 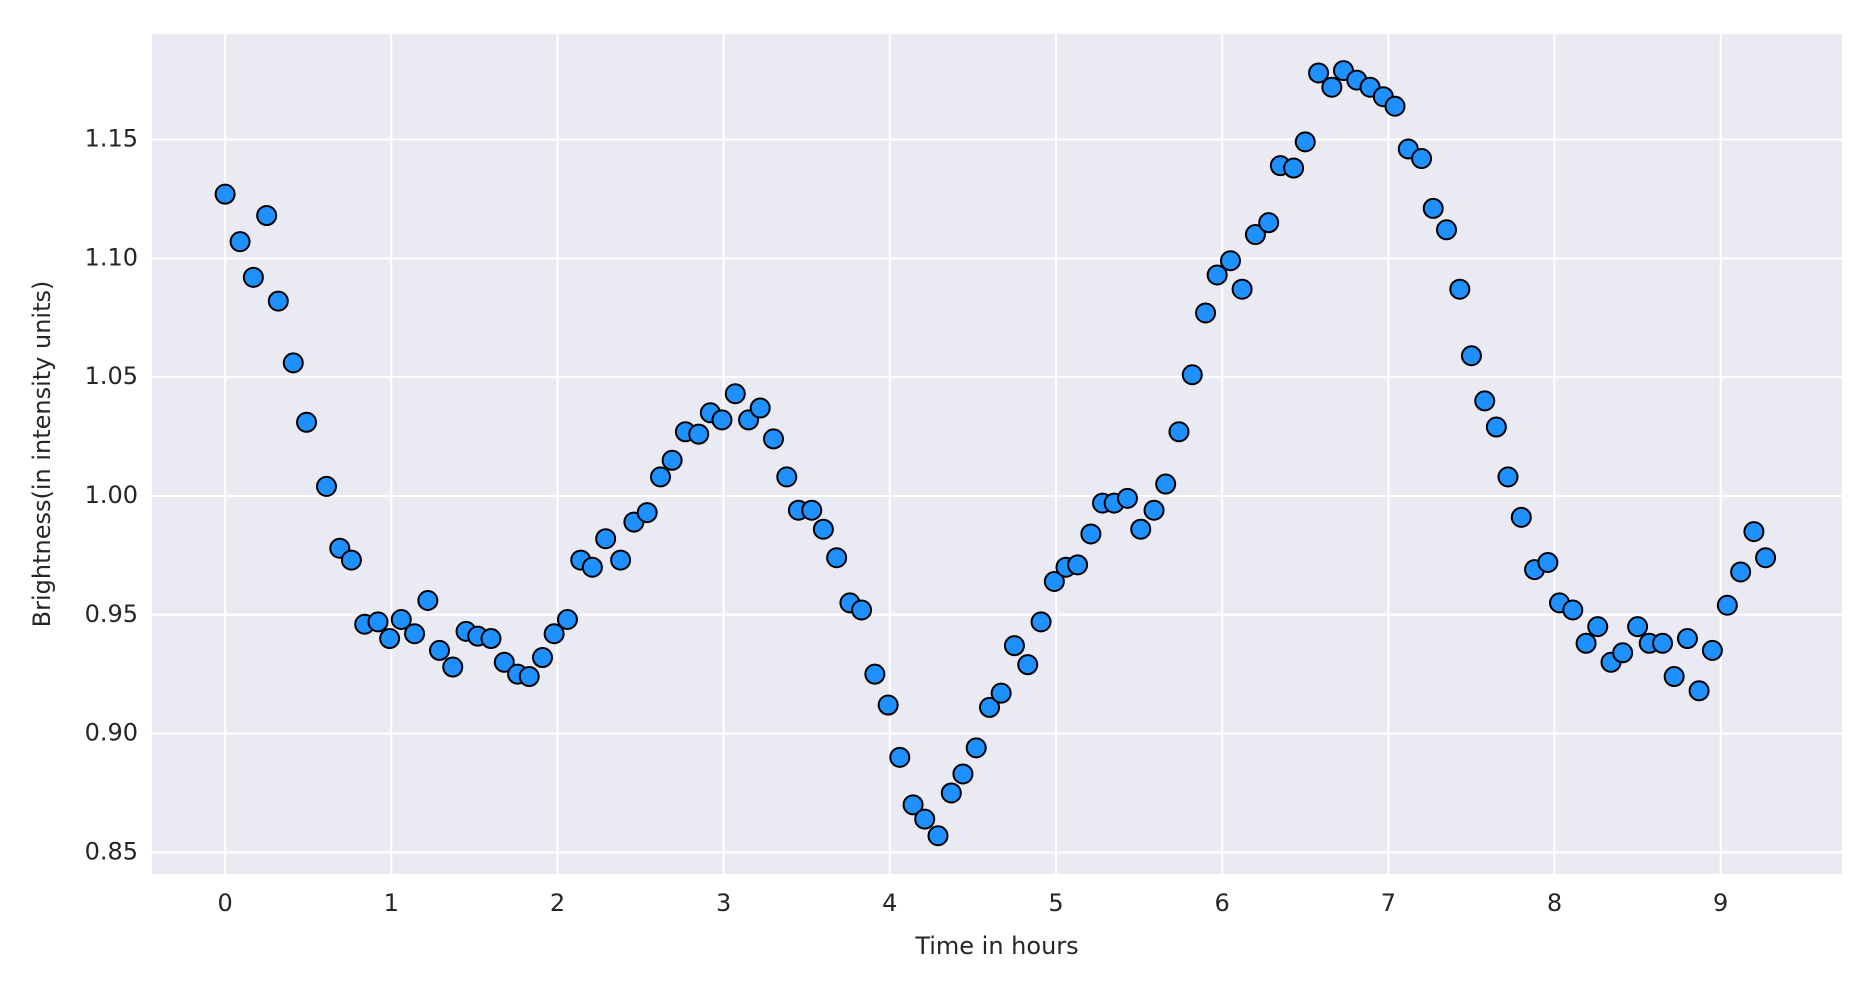 What do you see at coordinates (889, 903) in the screenshot?
I see `x-tick-label: 4` at bounding box center [889, 903].